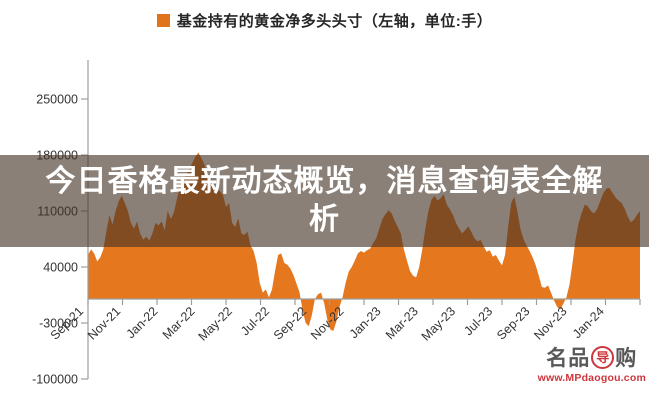 The image size is (649, 400). Describe the element at coordinates (324, 219) in the screenshot. I see `overlay-title-line2: 析` at that location.